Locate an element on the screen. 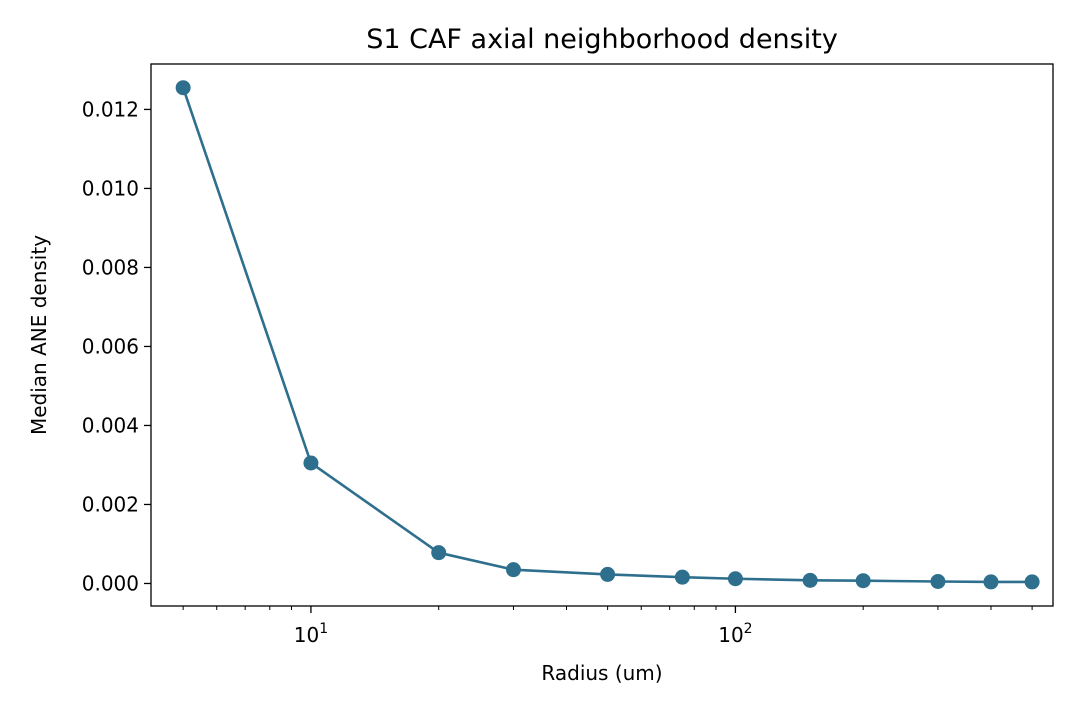 The image size is (1080, 720). x-axis: 10¹ 10² is located at coordinates (607, 626).